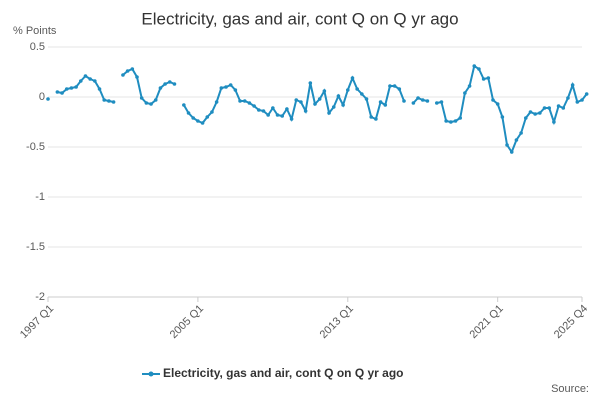  I want to click on x-tick-label: 2013 Q1, so click(337, 322).